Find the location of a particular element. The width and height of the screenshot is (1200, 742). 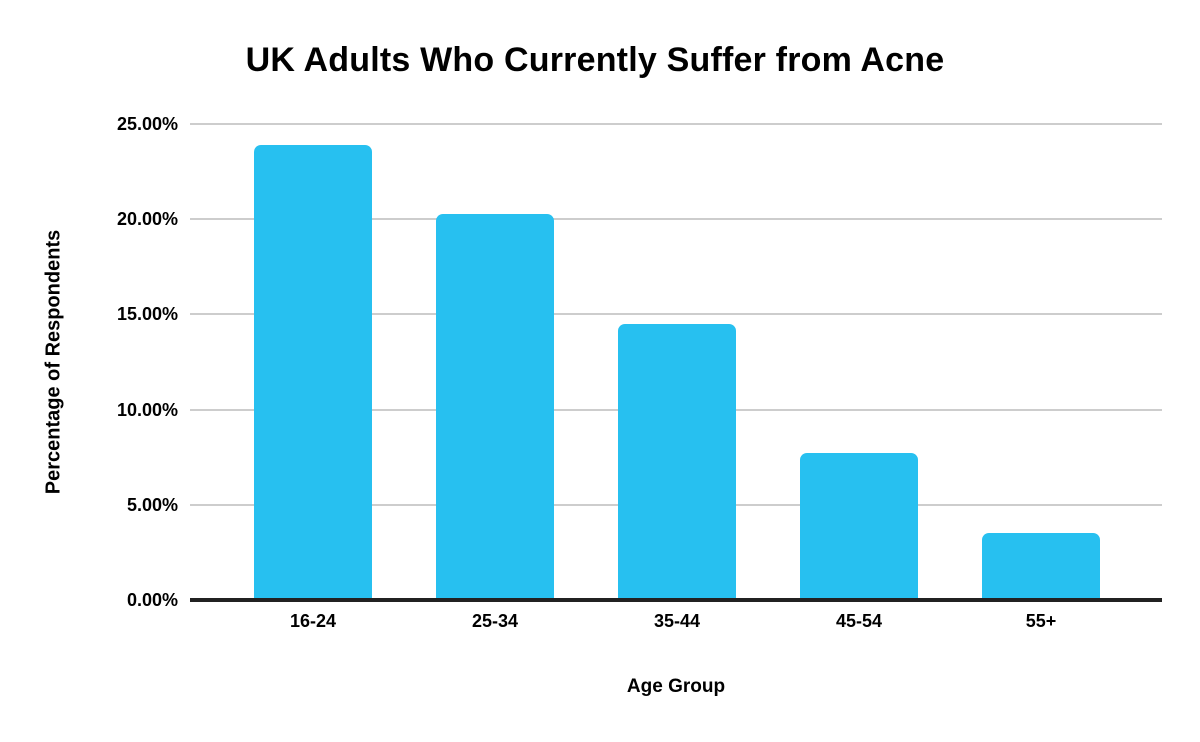

x-tick-label: 35-44 is located at coordinates (677, 621).